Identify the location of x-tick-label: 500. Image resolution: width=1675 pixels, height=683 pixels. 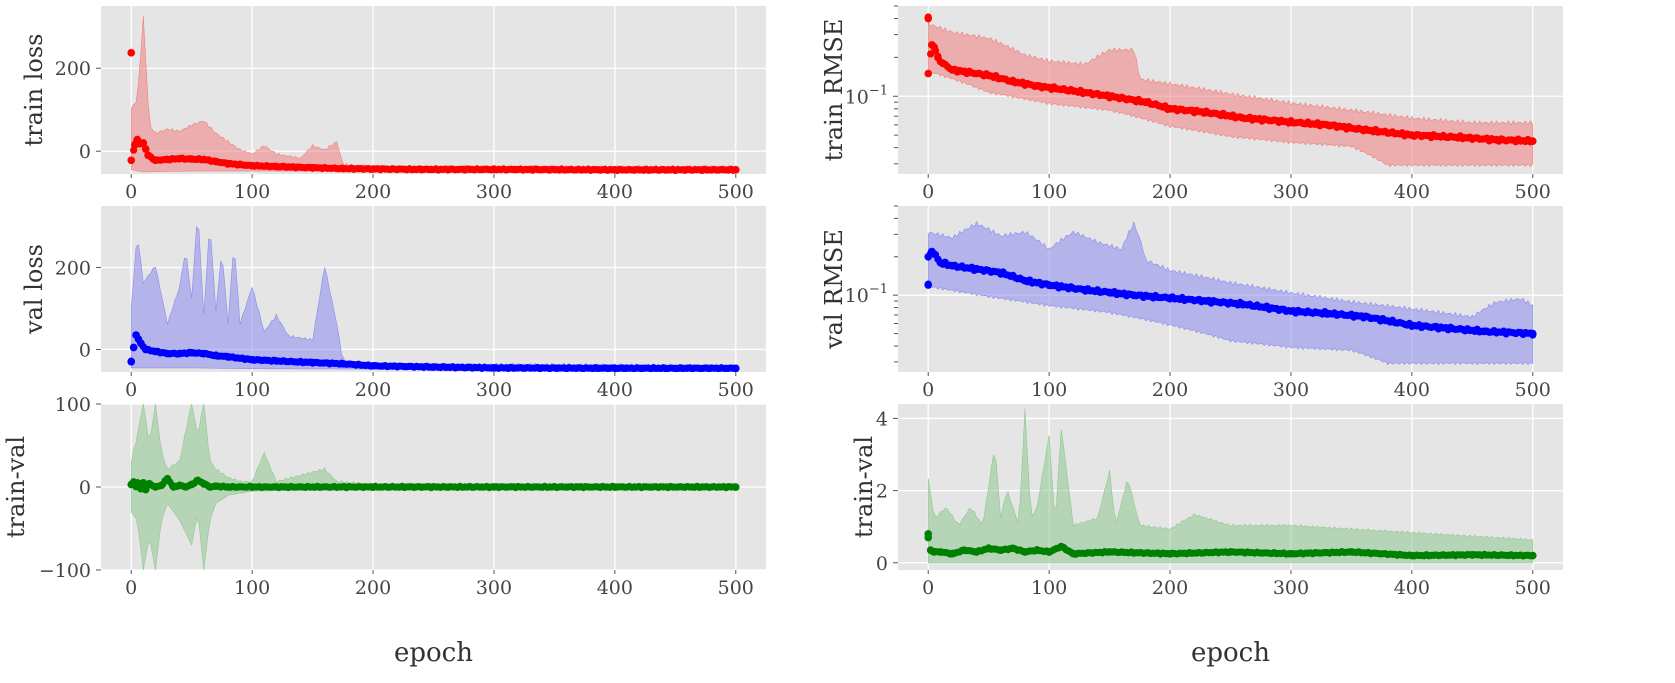
(1533, 390).